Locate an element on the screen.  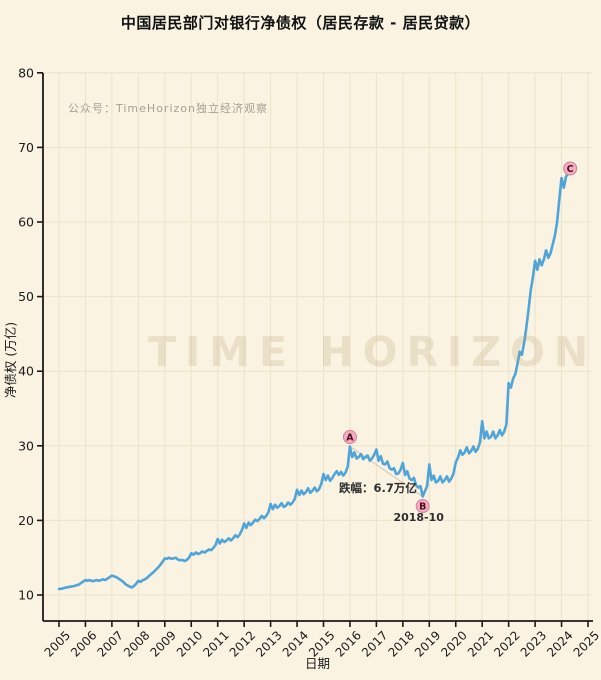
point-a-marker is located at coordinates (349, 437).